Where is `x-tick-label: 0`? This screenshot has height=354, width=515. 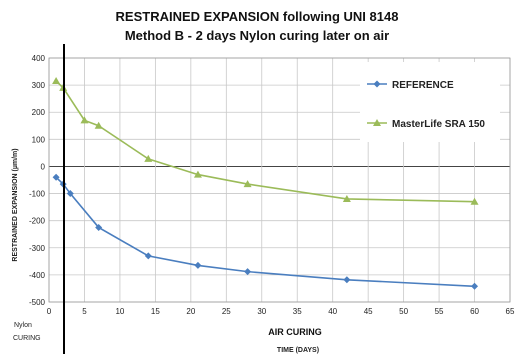 x-tick-label: 0 is located at coordinates (49, 311).